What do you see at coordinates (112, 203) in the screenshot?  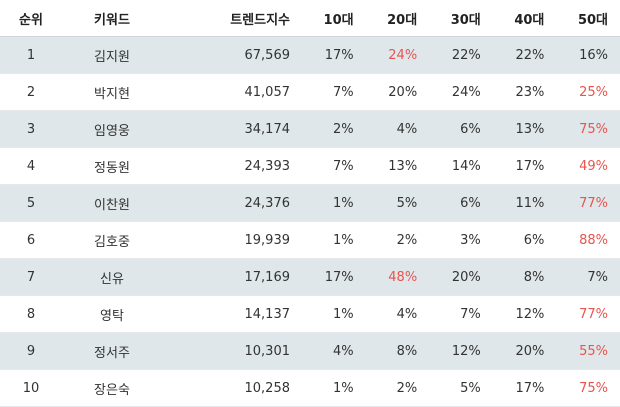 I see `cell-keyword: 이찬원` at bounding box center [112, 203].